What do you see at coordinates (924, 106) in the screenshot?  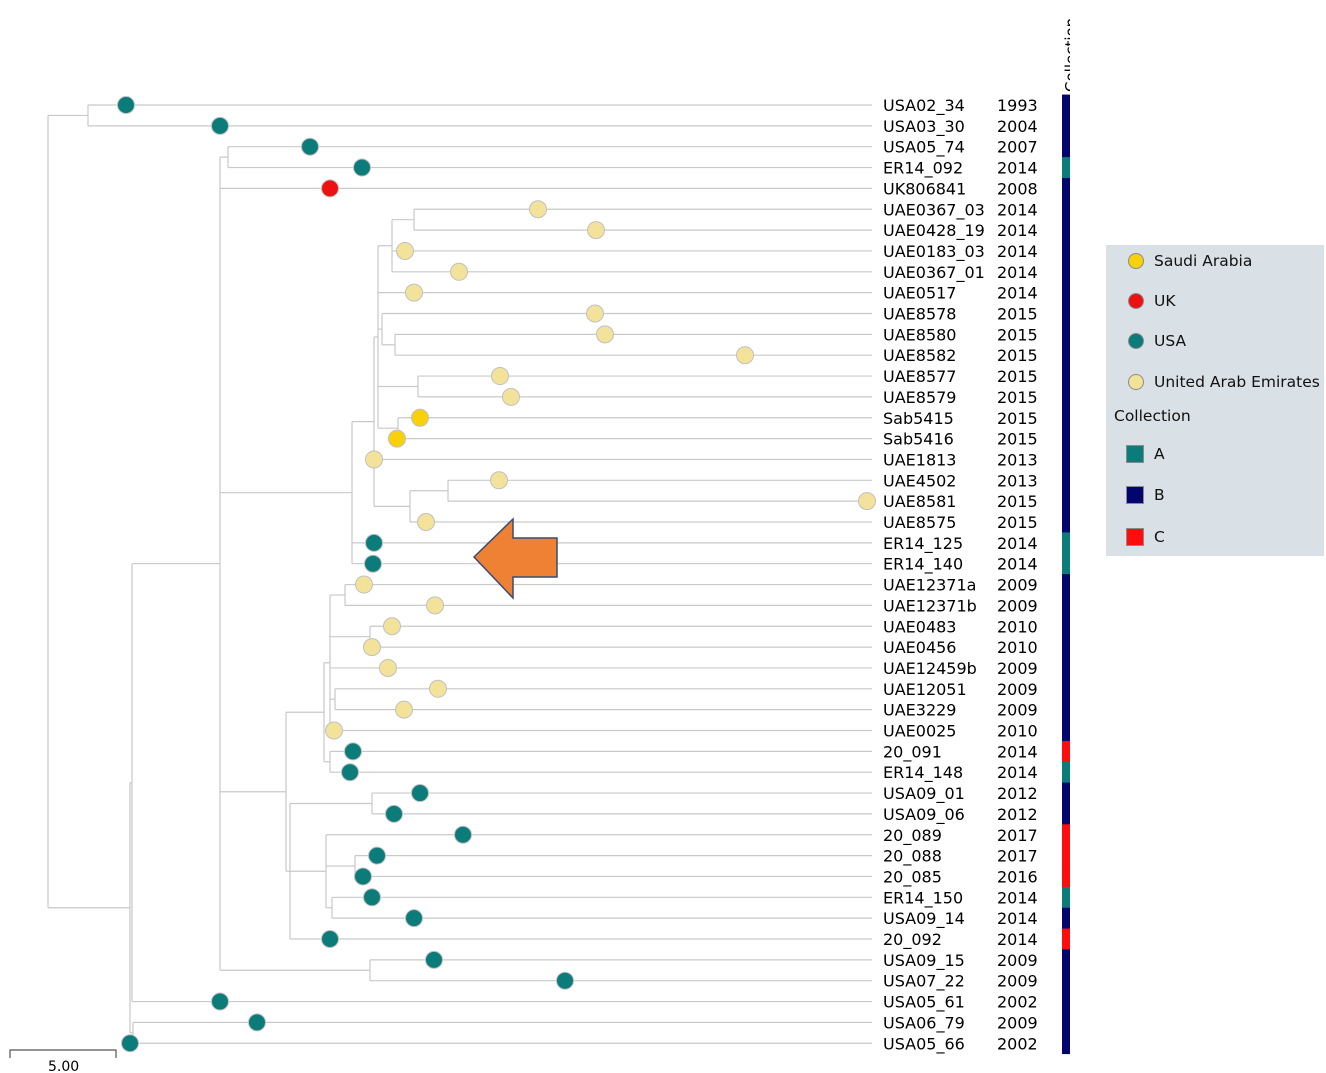 I see `leaf-label: USA02_34` at bounding box center [924, 106].